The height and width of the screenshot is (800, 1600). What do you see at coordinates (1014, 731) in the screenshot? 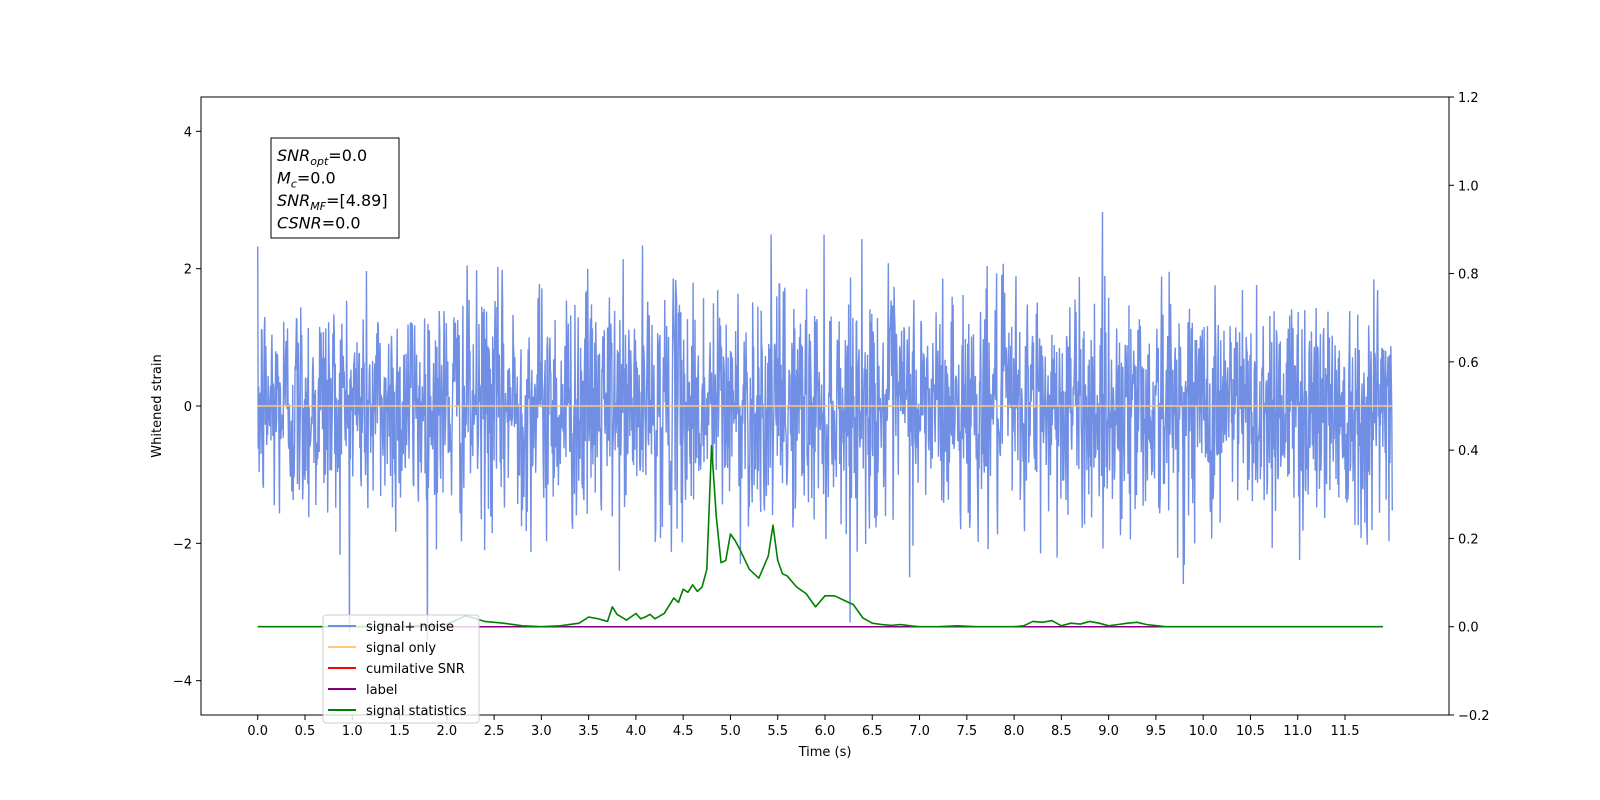
I see `x-tick-label: 8.0` at bounding box center [1014, 731].